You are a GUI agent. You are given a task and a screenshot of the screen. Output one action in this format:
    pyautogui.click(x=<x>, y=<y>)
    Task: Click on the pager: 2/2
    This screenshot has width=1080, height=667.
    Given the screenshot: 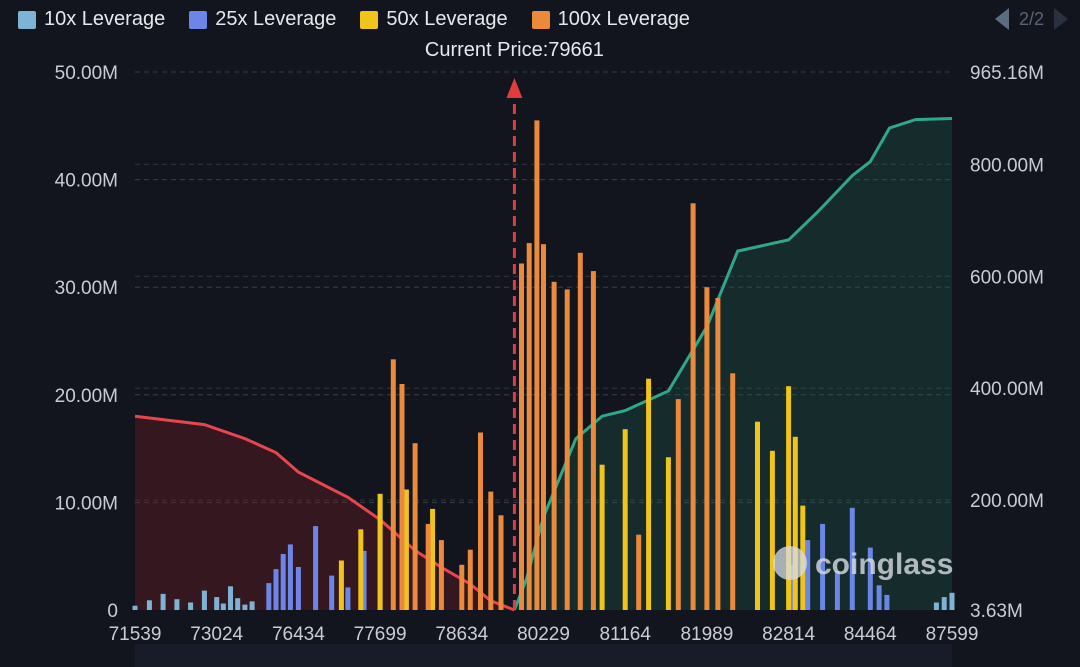 What is the action you would take?
    pyautogui.click(x=1031, y=19)
    